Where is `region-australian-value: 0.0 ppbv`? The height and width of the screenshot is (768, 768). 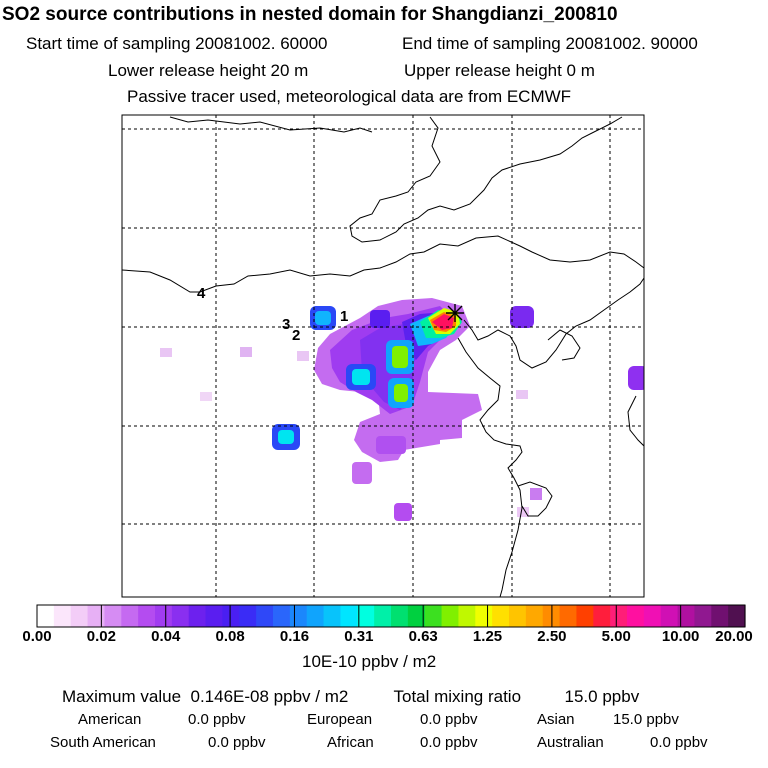 region-australian-value: 0.0 ppbv is located at coordinates (679, 742).